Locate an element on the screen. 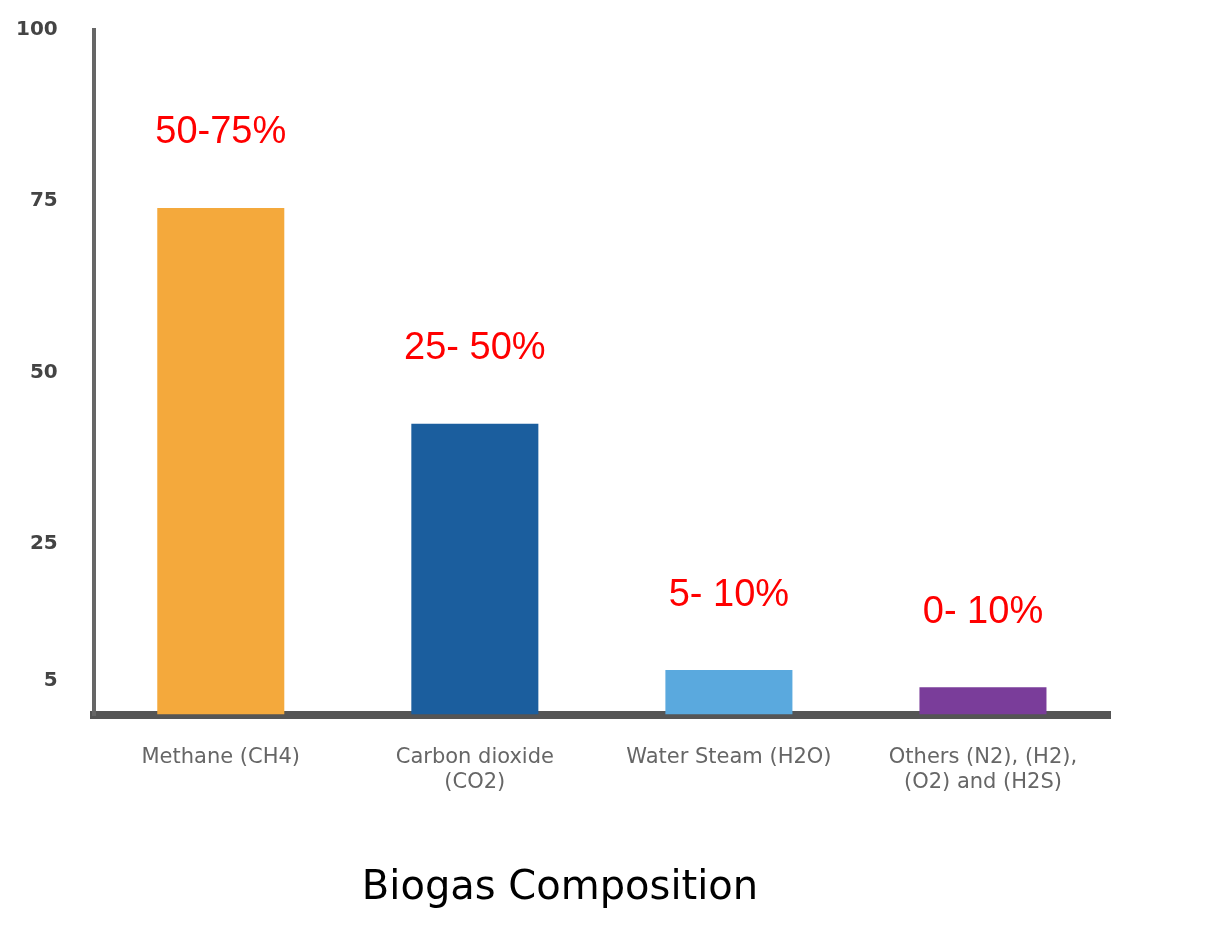 The image size is (1210, 933). annotation: 50-75% is located at coordinates (221, 130).